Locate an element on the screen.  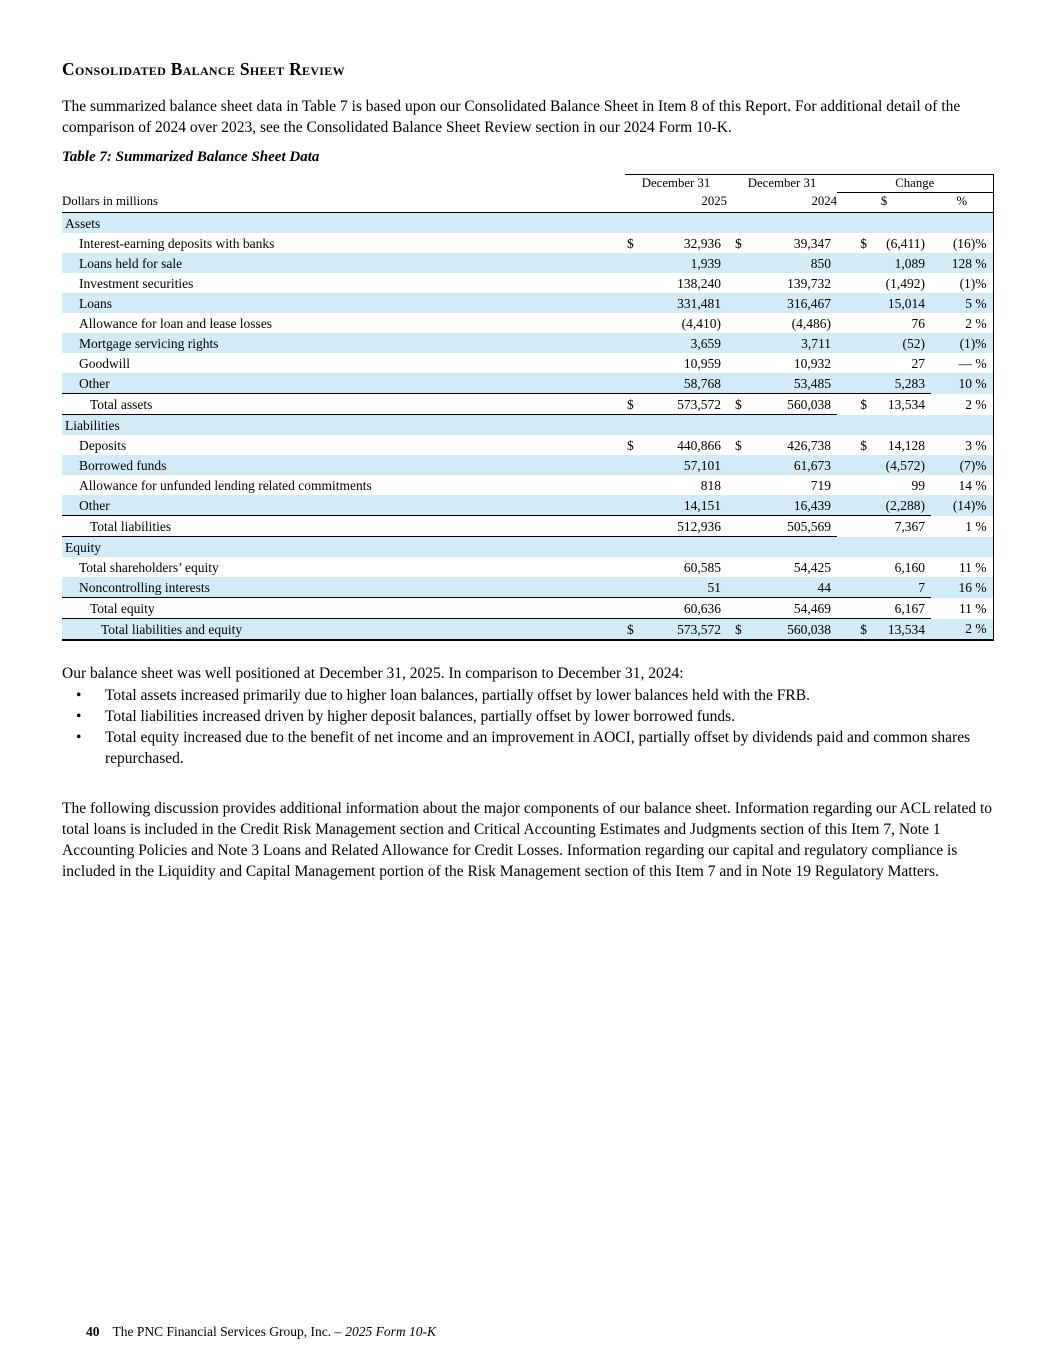
row-label: Deposits is located at coordinates (103, 445).